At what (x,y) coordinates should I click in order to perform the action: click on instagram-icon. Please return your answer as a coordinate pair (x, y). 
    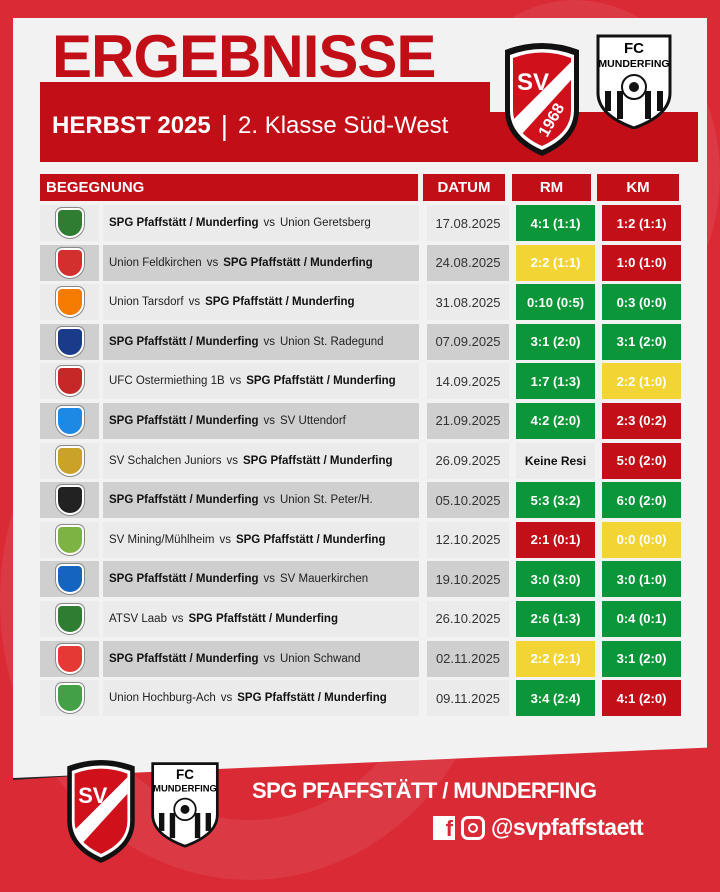
    Looking at the image, I should click on (473, 827).